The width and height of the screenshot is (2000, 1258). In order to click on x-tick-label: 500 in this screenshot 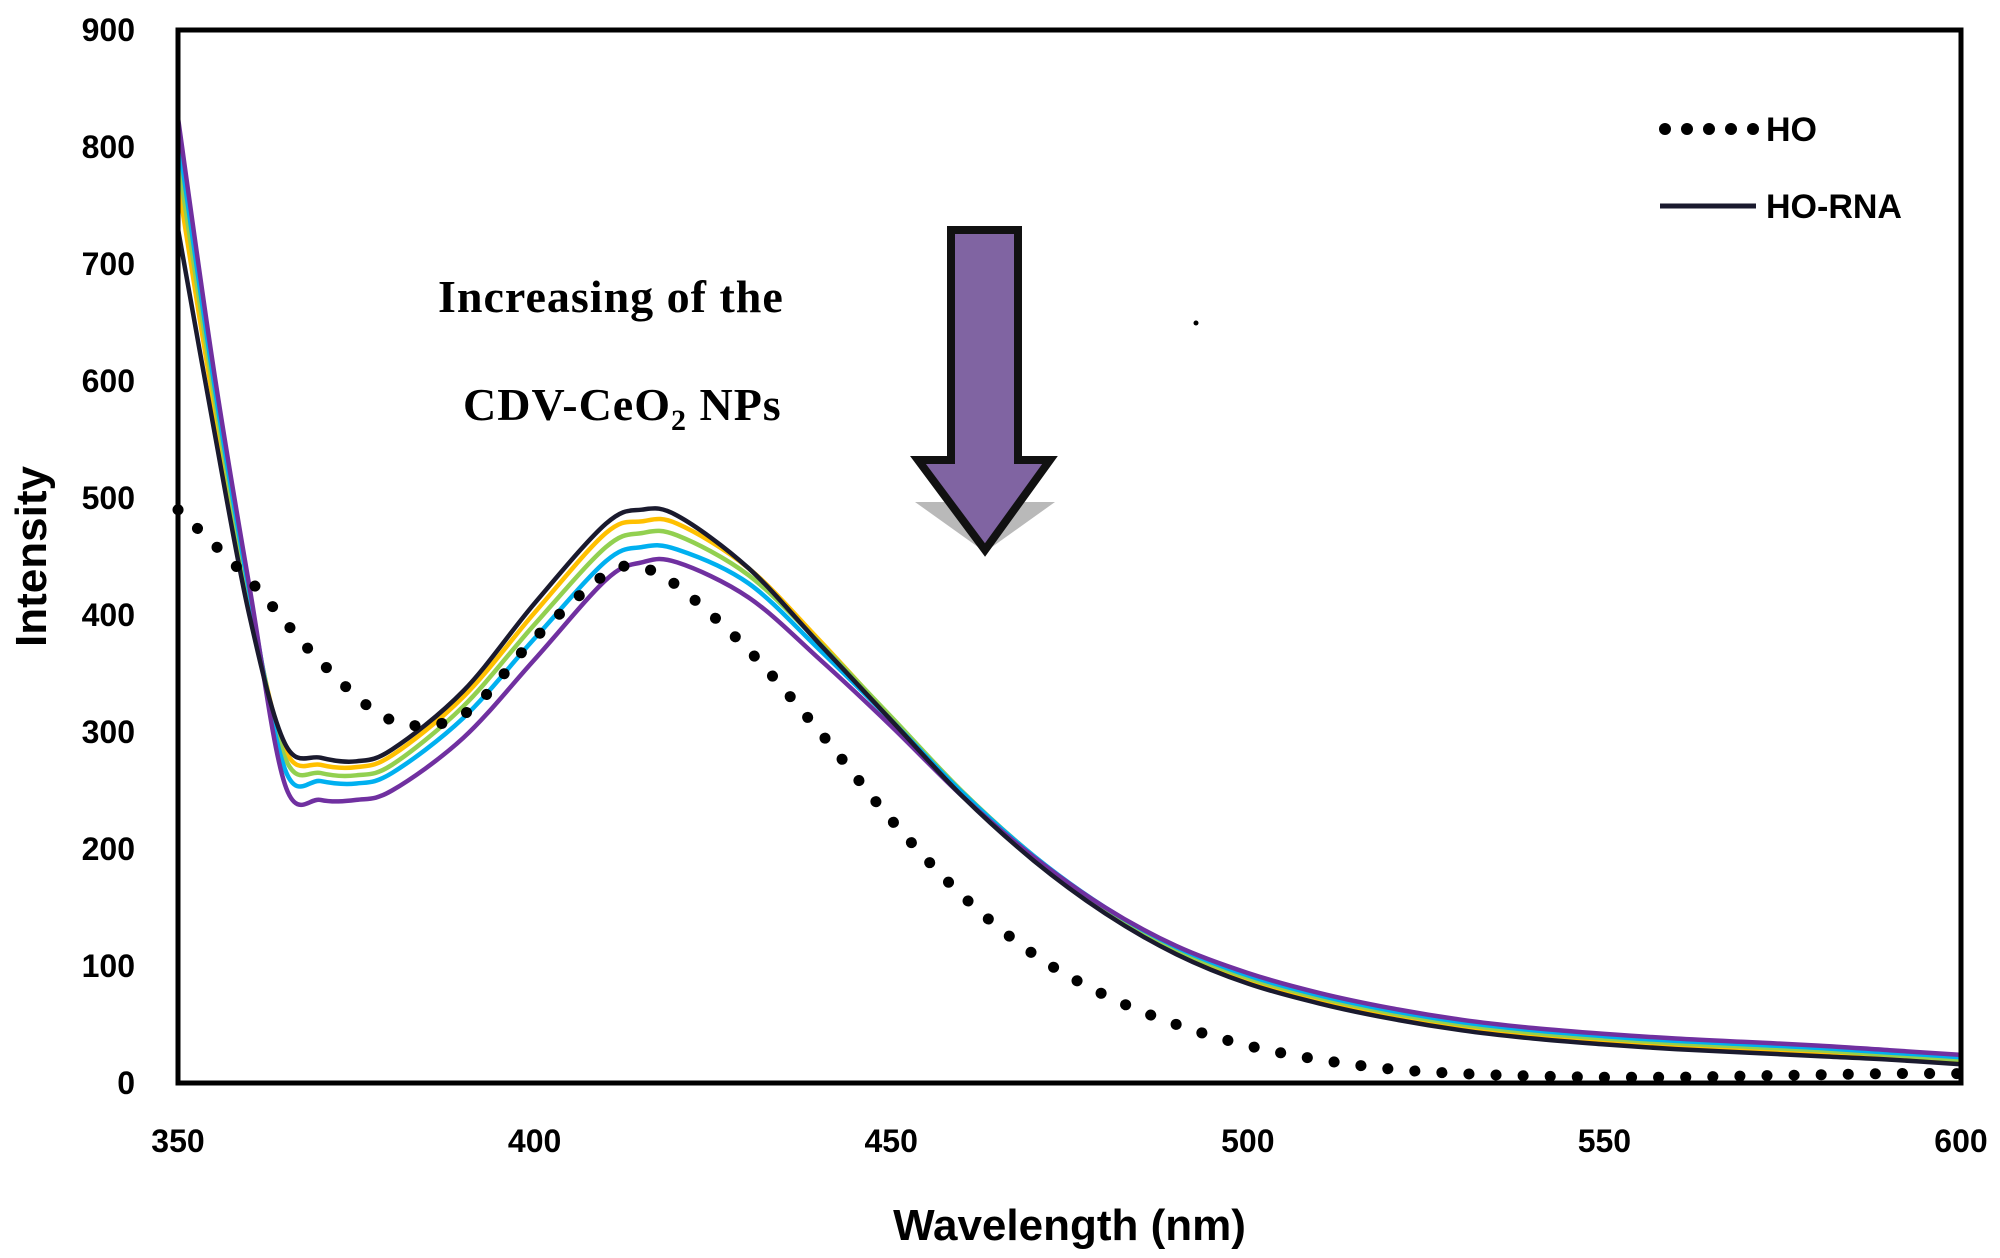, I will do `click(1247, 1141)`.